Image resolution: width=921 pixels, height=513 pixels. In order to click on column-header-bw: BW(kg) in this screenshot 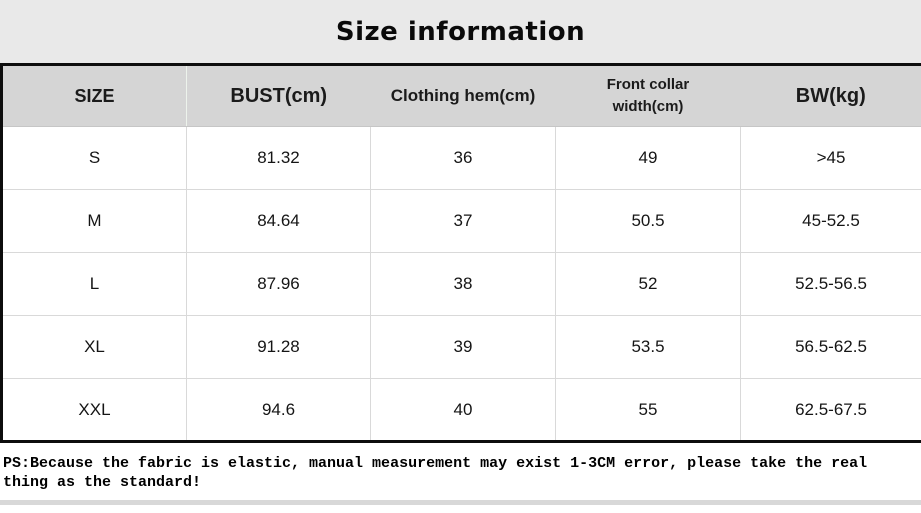, I will do `click(830, 95)`.